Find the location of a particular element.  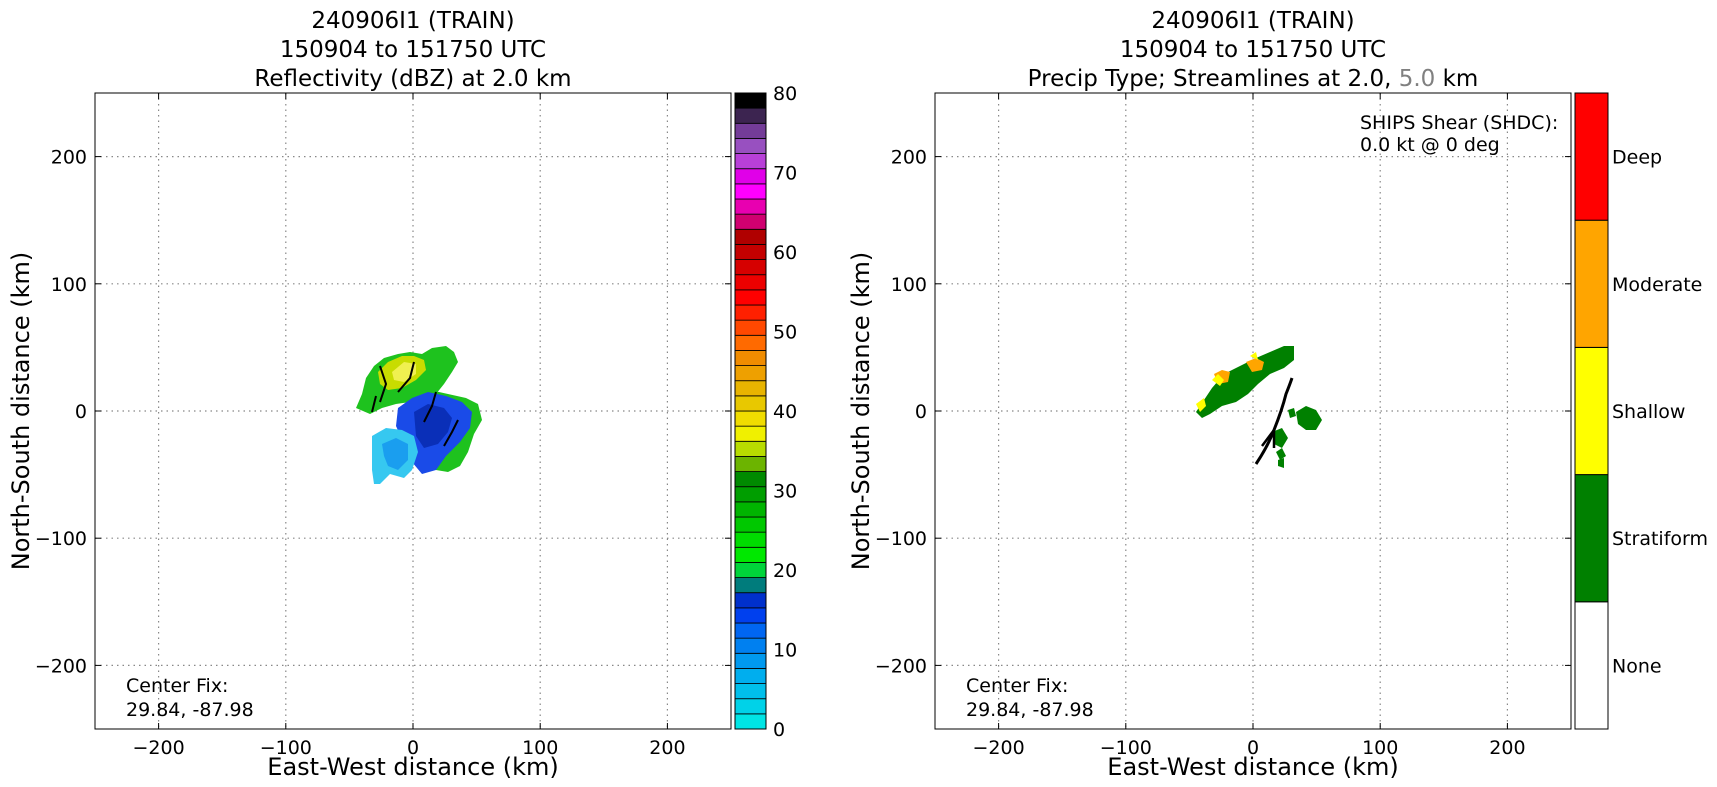

category-swatch-deep is located at coordinates (1591, 156).